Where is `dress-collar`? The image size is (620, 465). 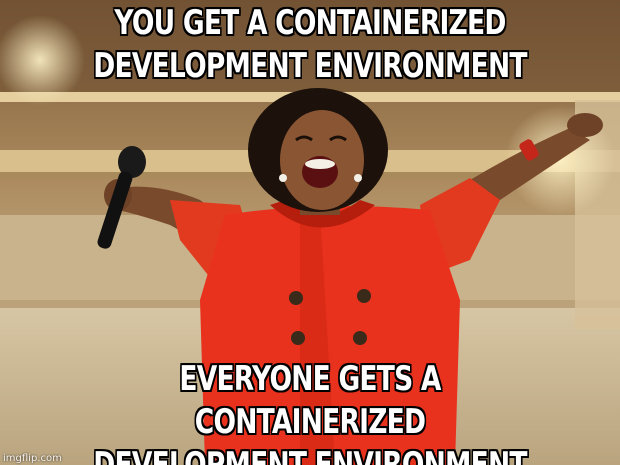
dress-collar is located at coordinates (322, 214).